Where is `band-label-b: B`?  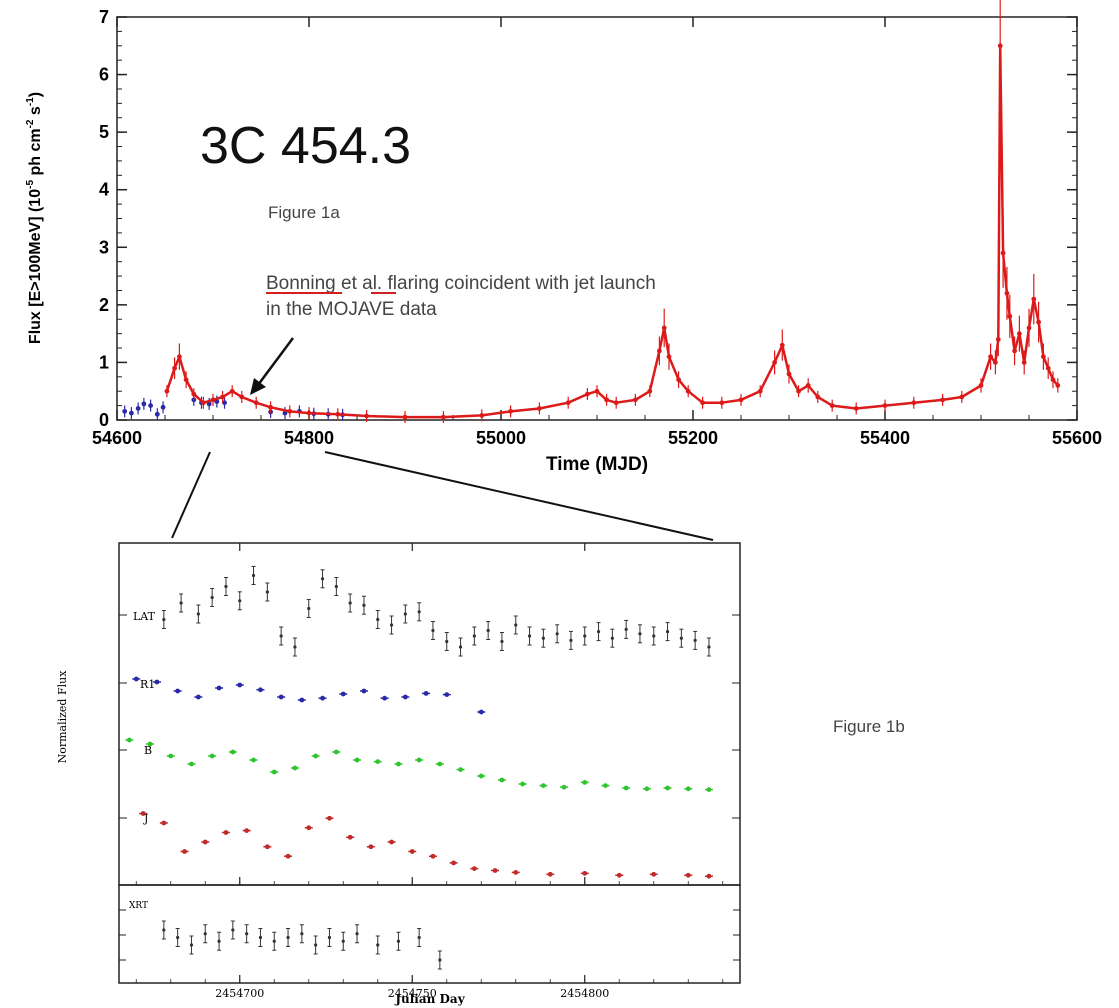
band-label-b: B is located at coordinates (148, 750).